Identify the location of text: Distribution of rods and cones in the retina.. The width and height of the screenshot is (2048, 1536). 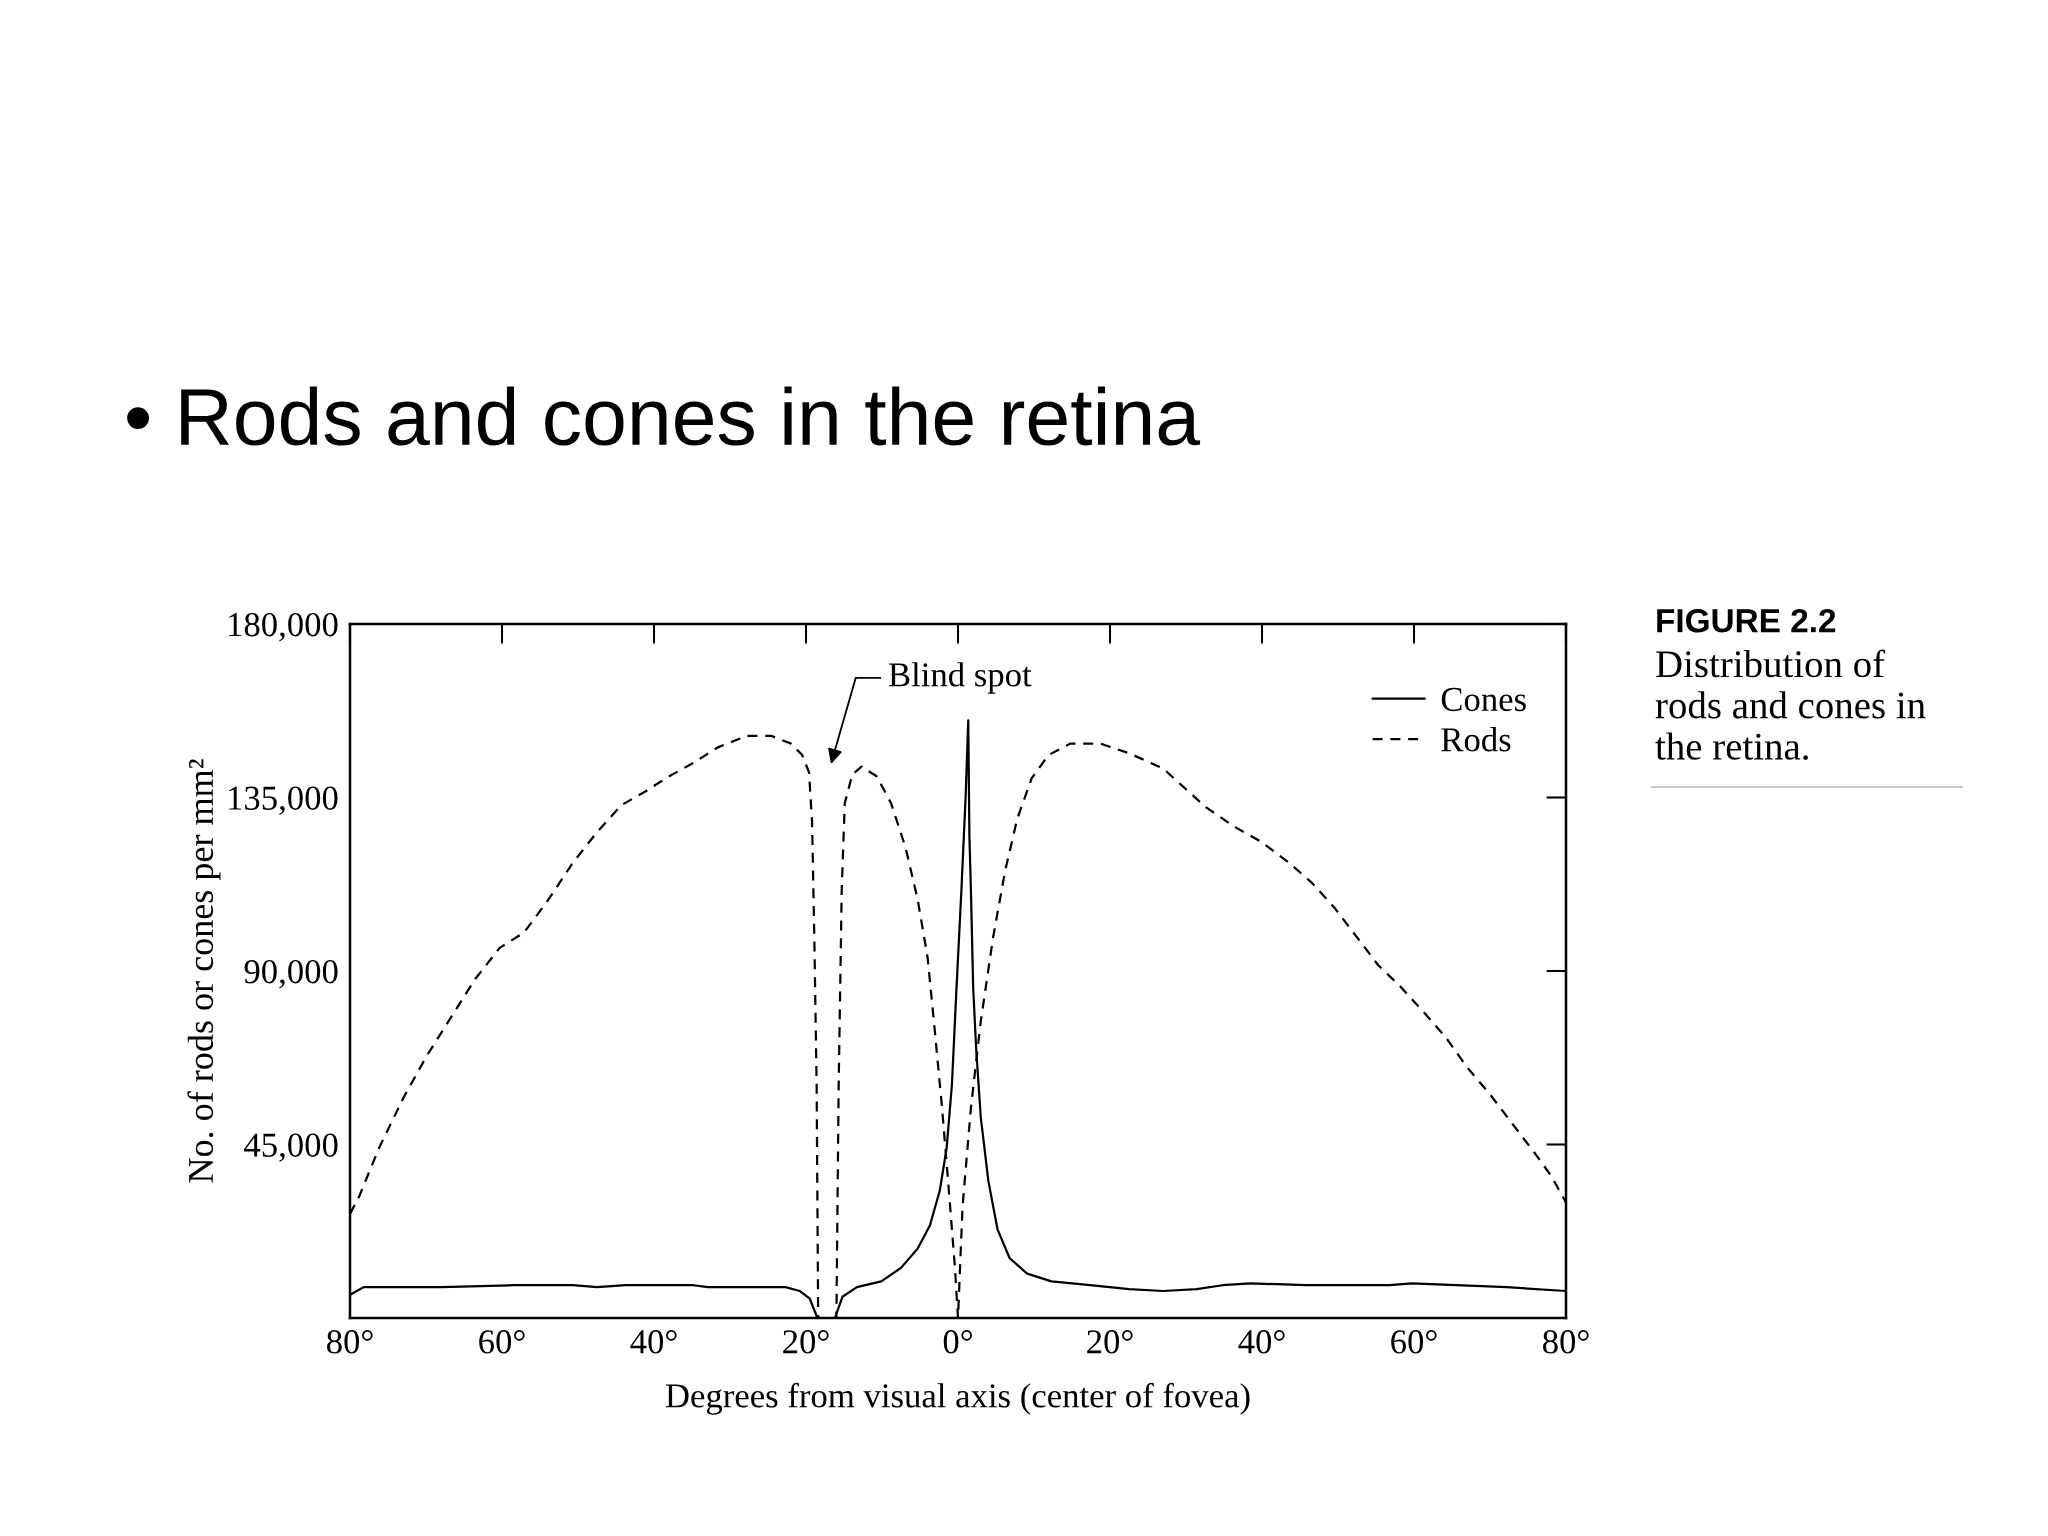
(1790, 704).